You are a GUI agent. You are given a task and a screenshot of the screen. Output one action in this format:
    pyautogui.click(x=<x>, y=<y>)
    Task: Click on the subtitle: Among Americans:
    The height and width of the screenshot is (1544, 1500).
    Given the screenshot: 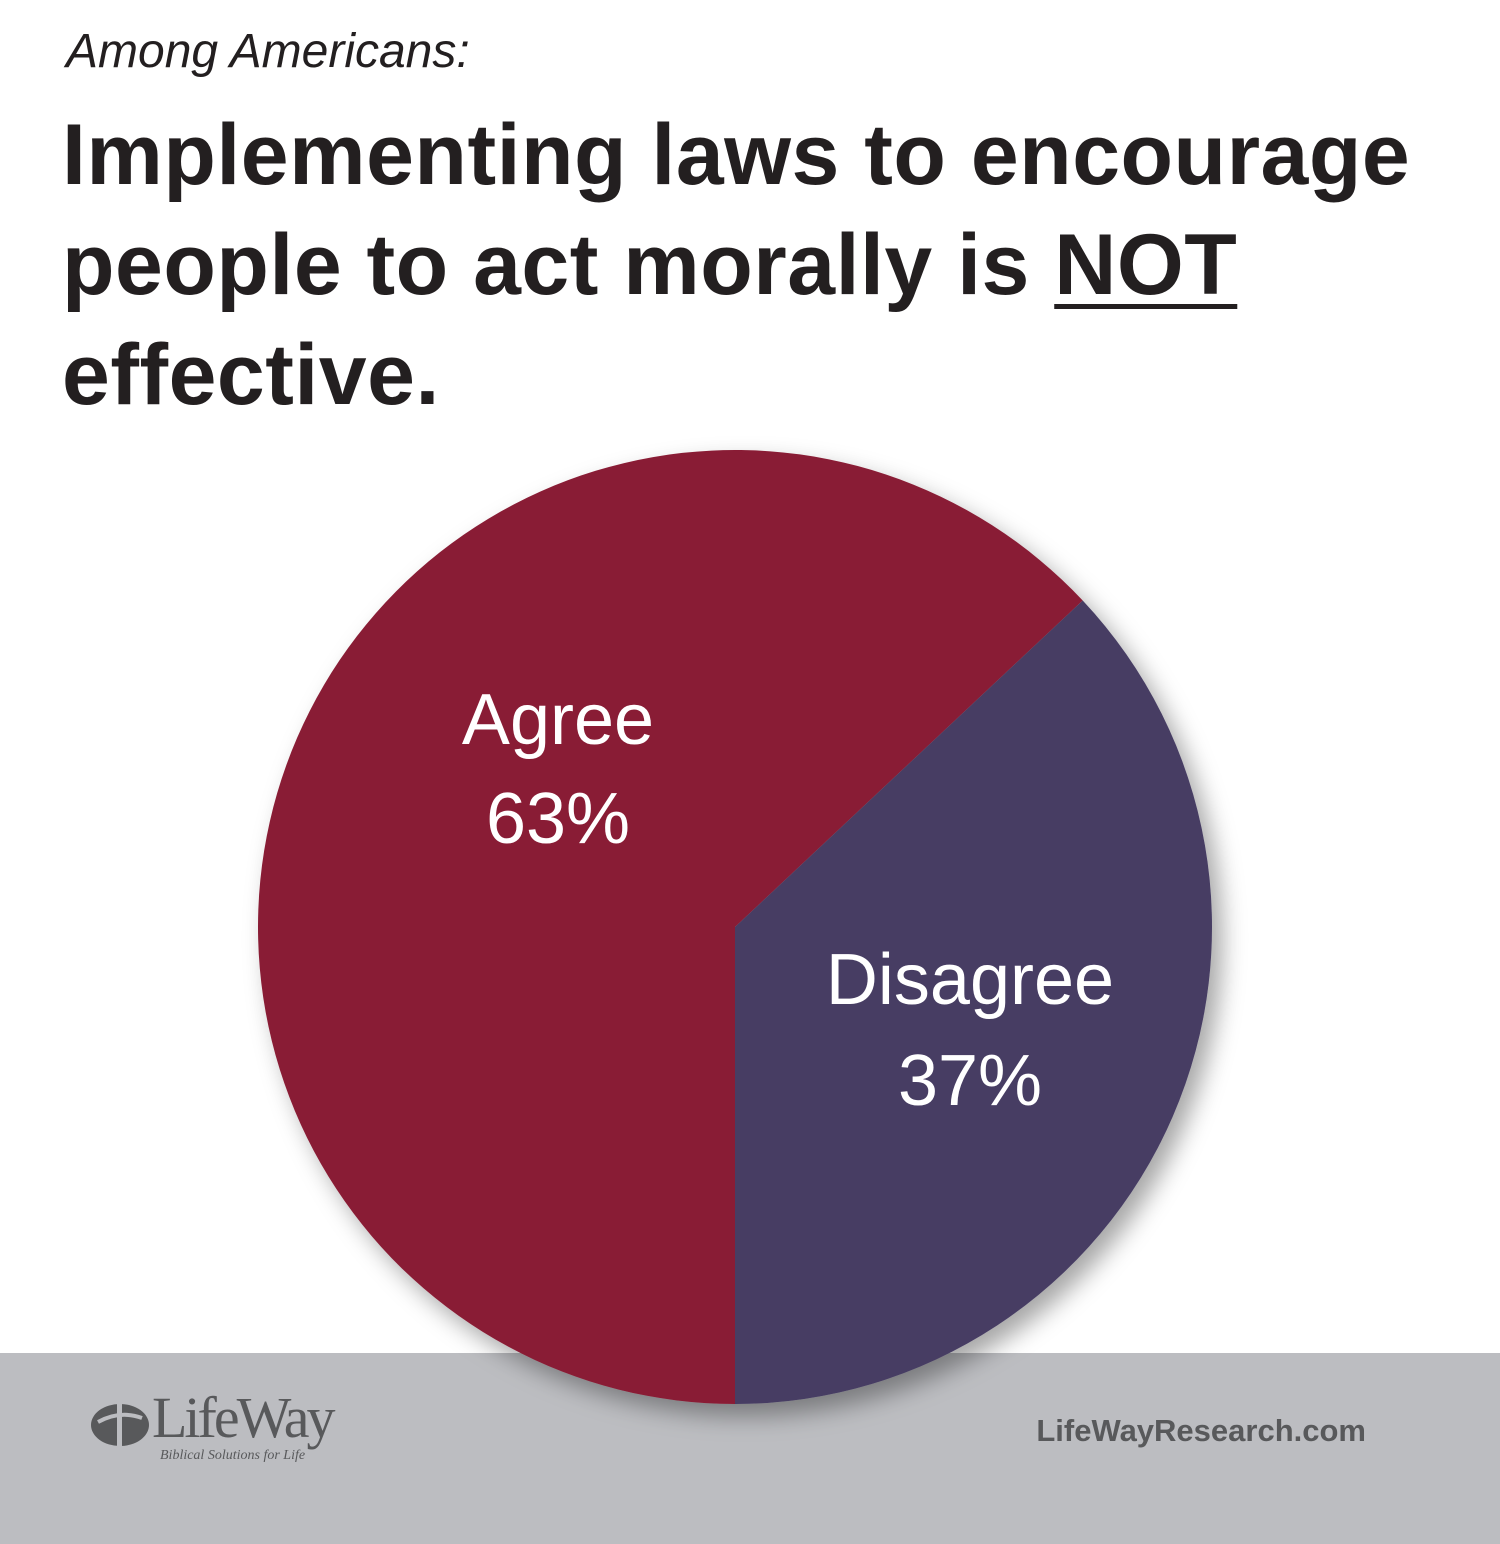 What is the action you would take?
    pyautogui.click(x=268, y=51)
    